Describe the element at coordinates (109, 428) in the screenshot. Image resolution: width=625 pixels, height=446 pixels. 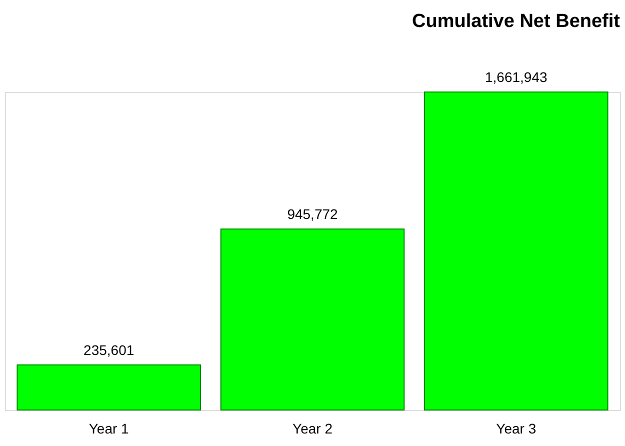
I see `x-tick-label: Year 1` at that location.